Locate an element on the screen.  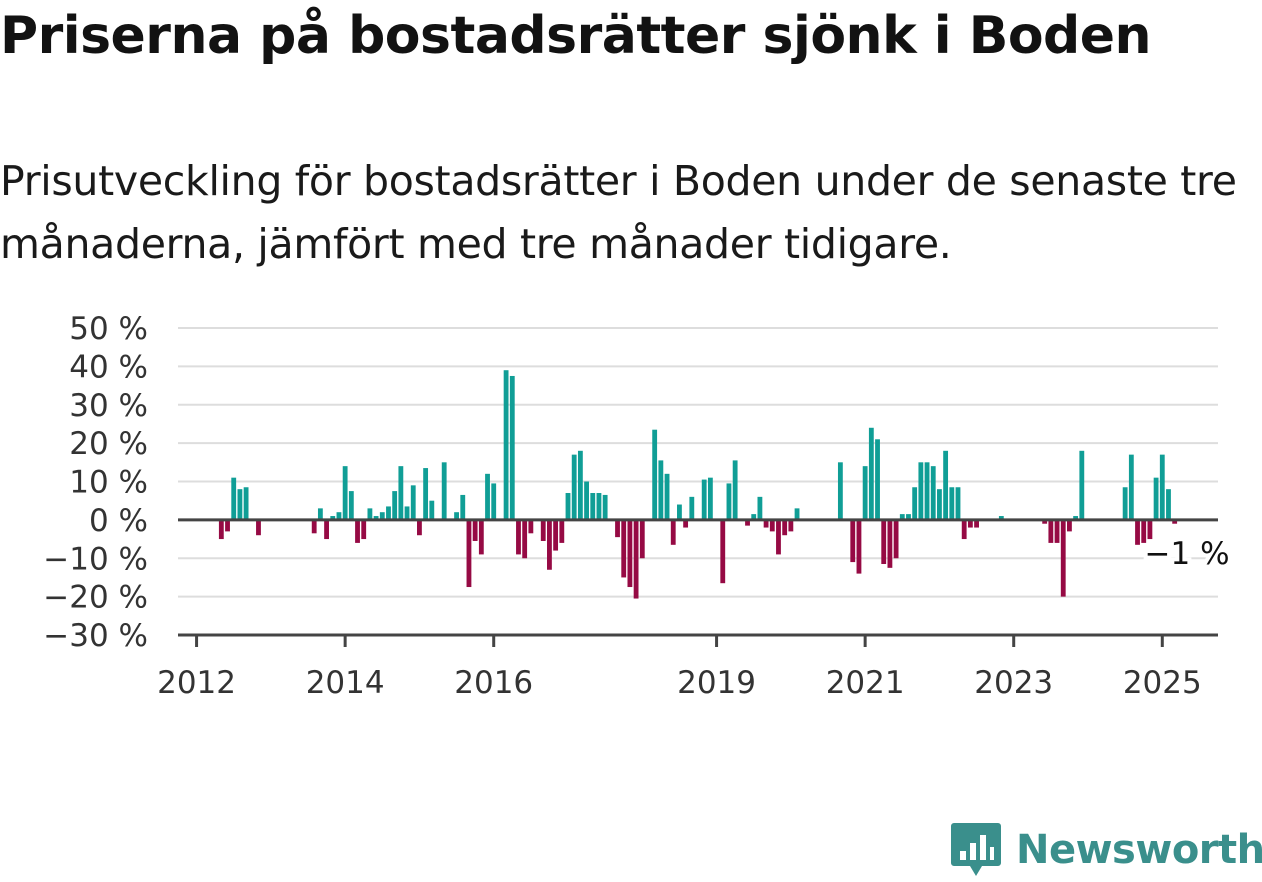
y-tick-label: 20 % is located at coordinates (108, 444).